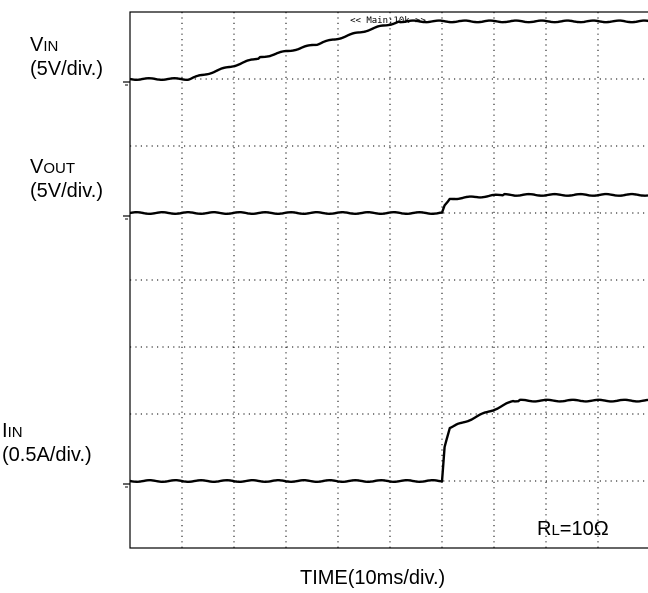 This screenshot has height=593, width=648. What do you see at coordinates (388, 21) in the screenshot?
I see `scope-header: << Main:10k >>` at bounding box center [388, 21].